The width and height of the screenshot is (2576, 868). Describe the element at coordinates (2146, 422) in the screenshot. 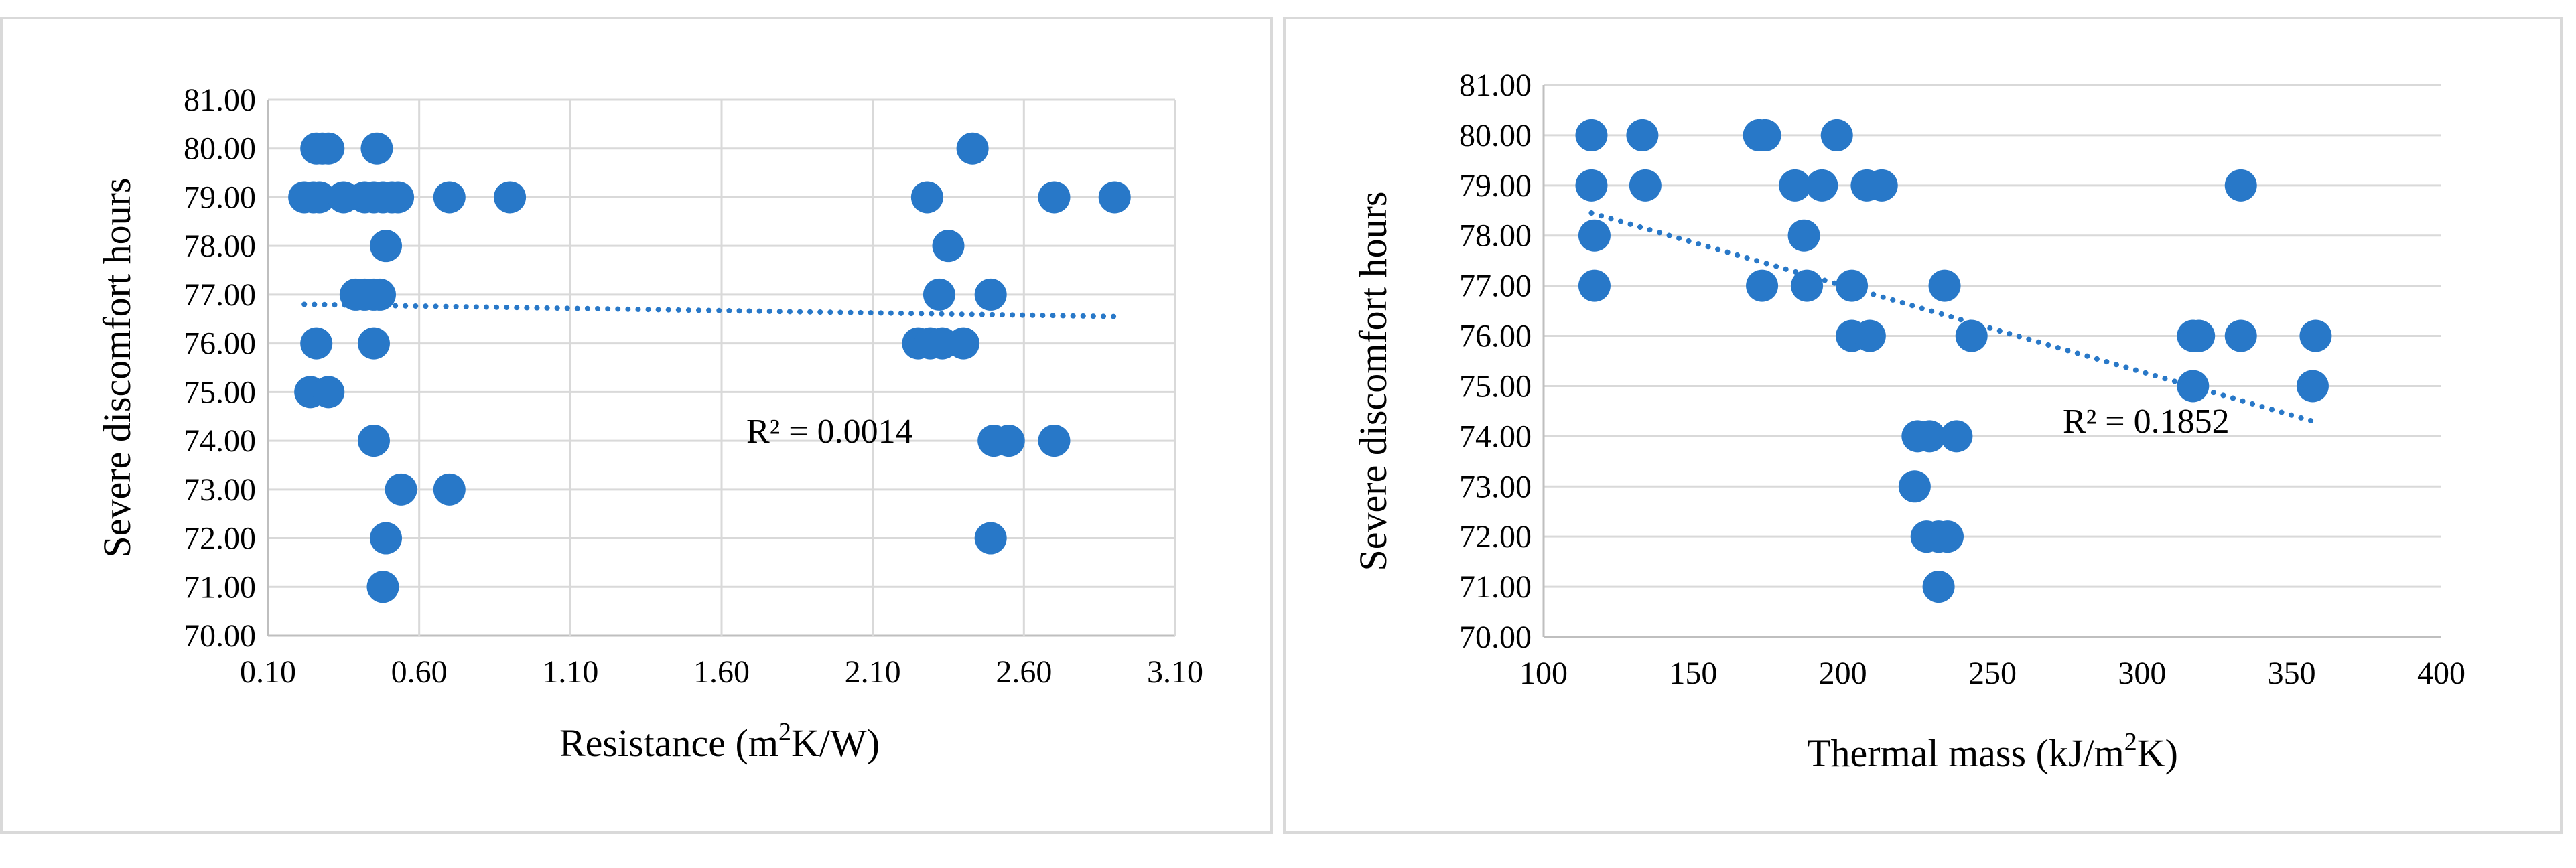

I see `r-squared-label: R² = 0.1852` at that location.